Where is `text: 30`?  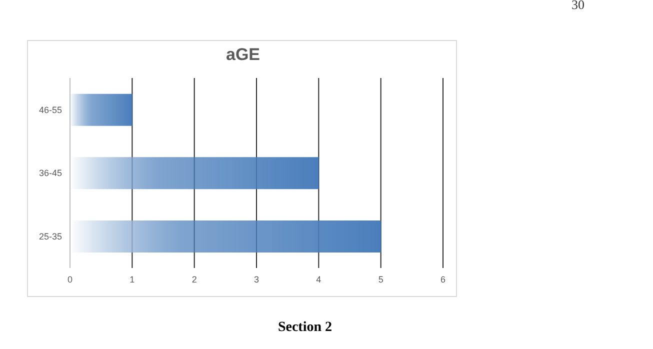 text: 30 is located at coordinates (578, 6).